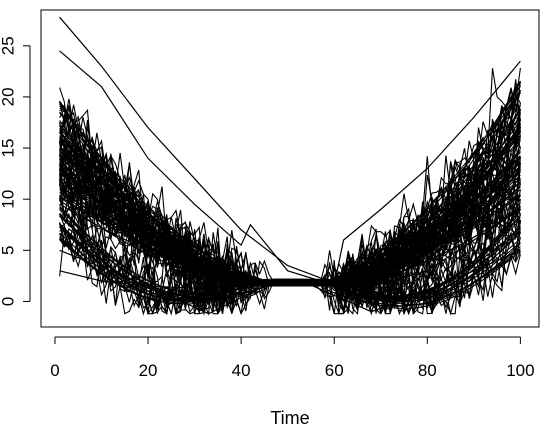  What do you see at coordinates (9, 96) in the screenshot?
I see `y-tick-label: 20` at bounding box center [9, 96].